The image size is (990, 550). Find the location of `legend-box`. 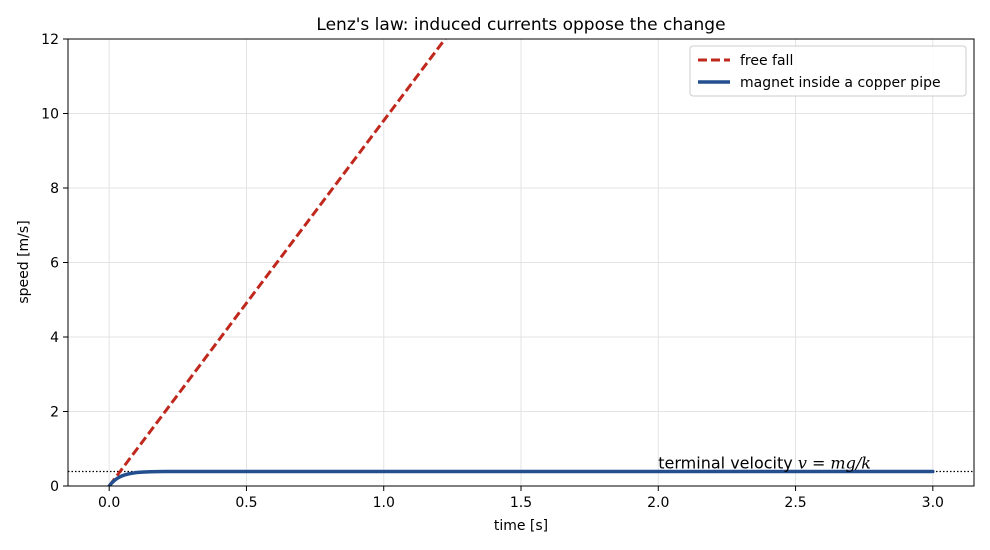

legend-box is located at coordinates (828, 71).